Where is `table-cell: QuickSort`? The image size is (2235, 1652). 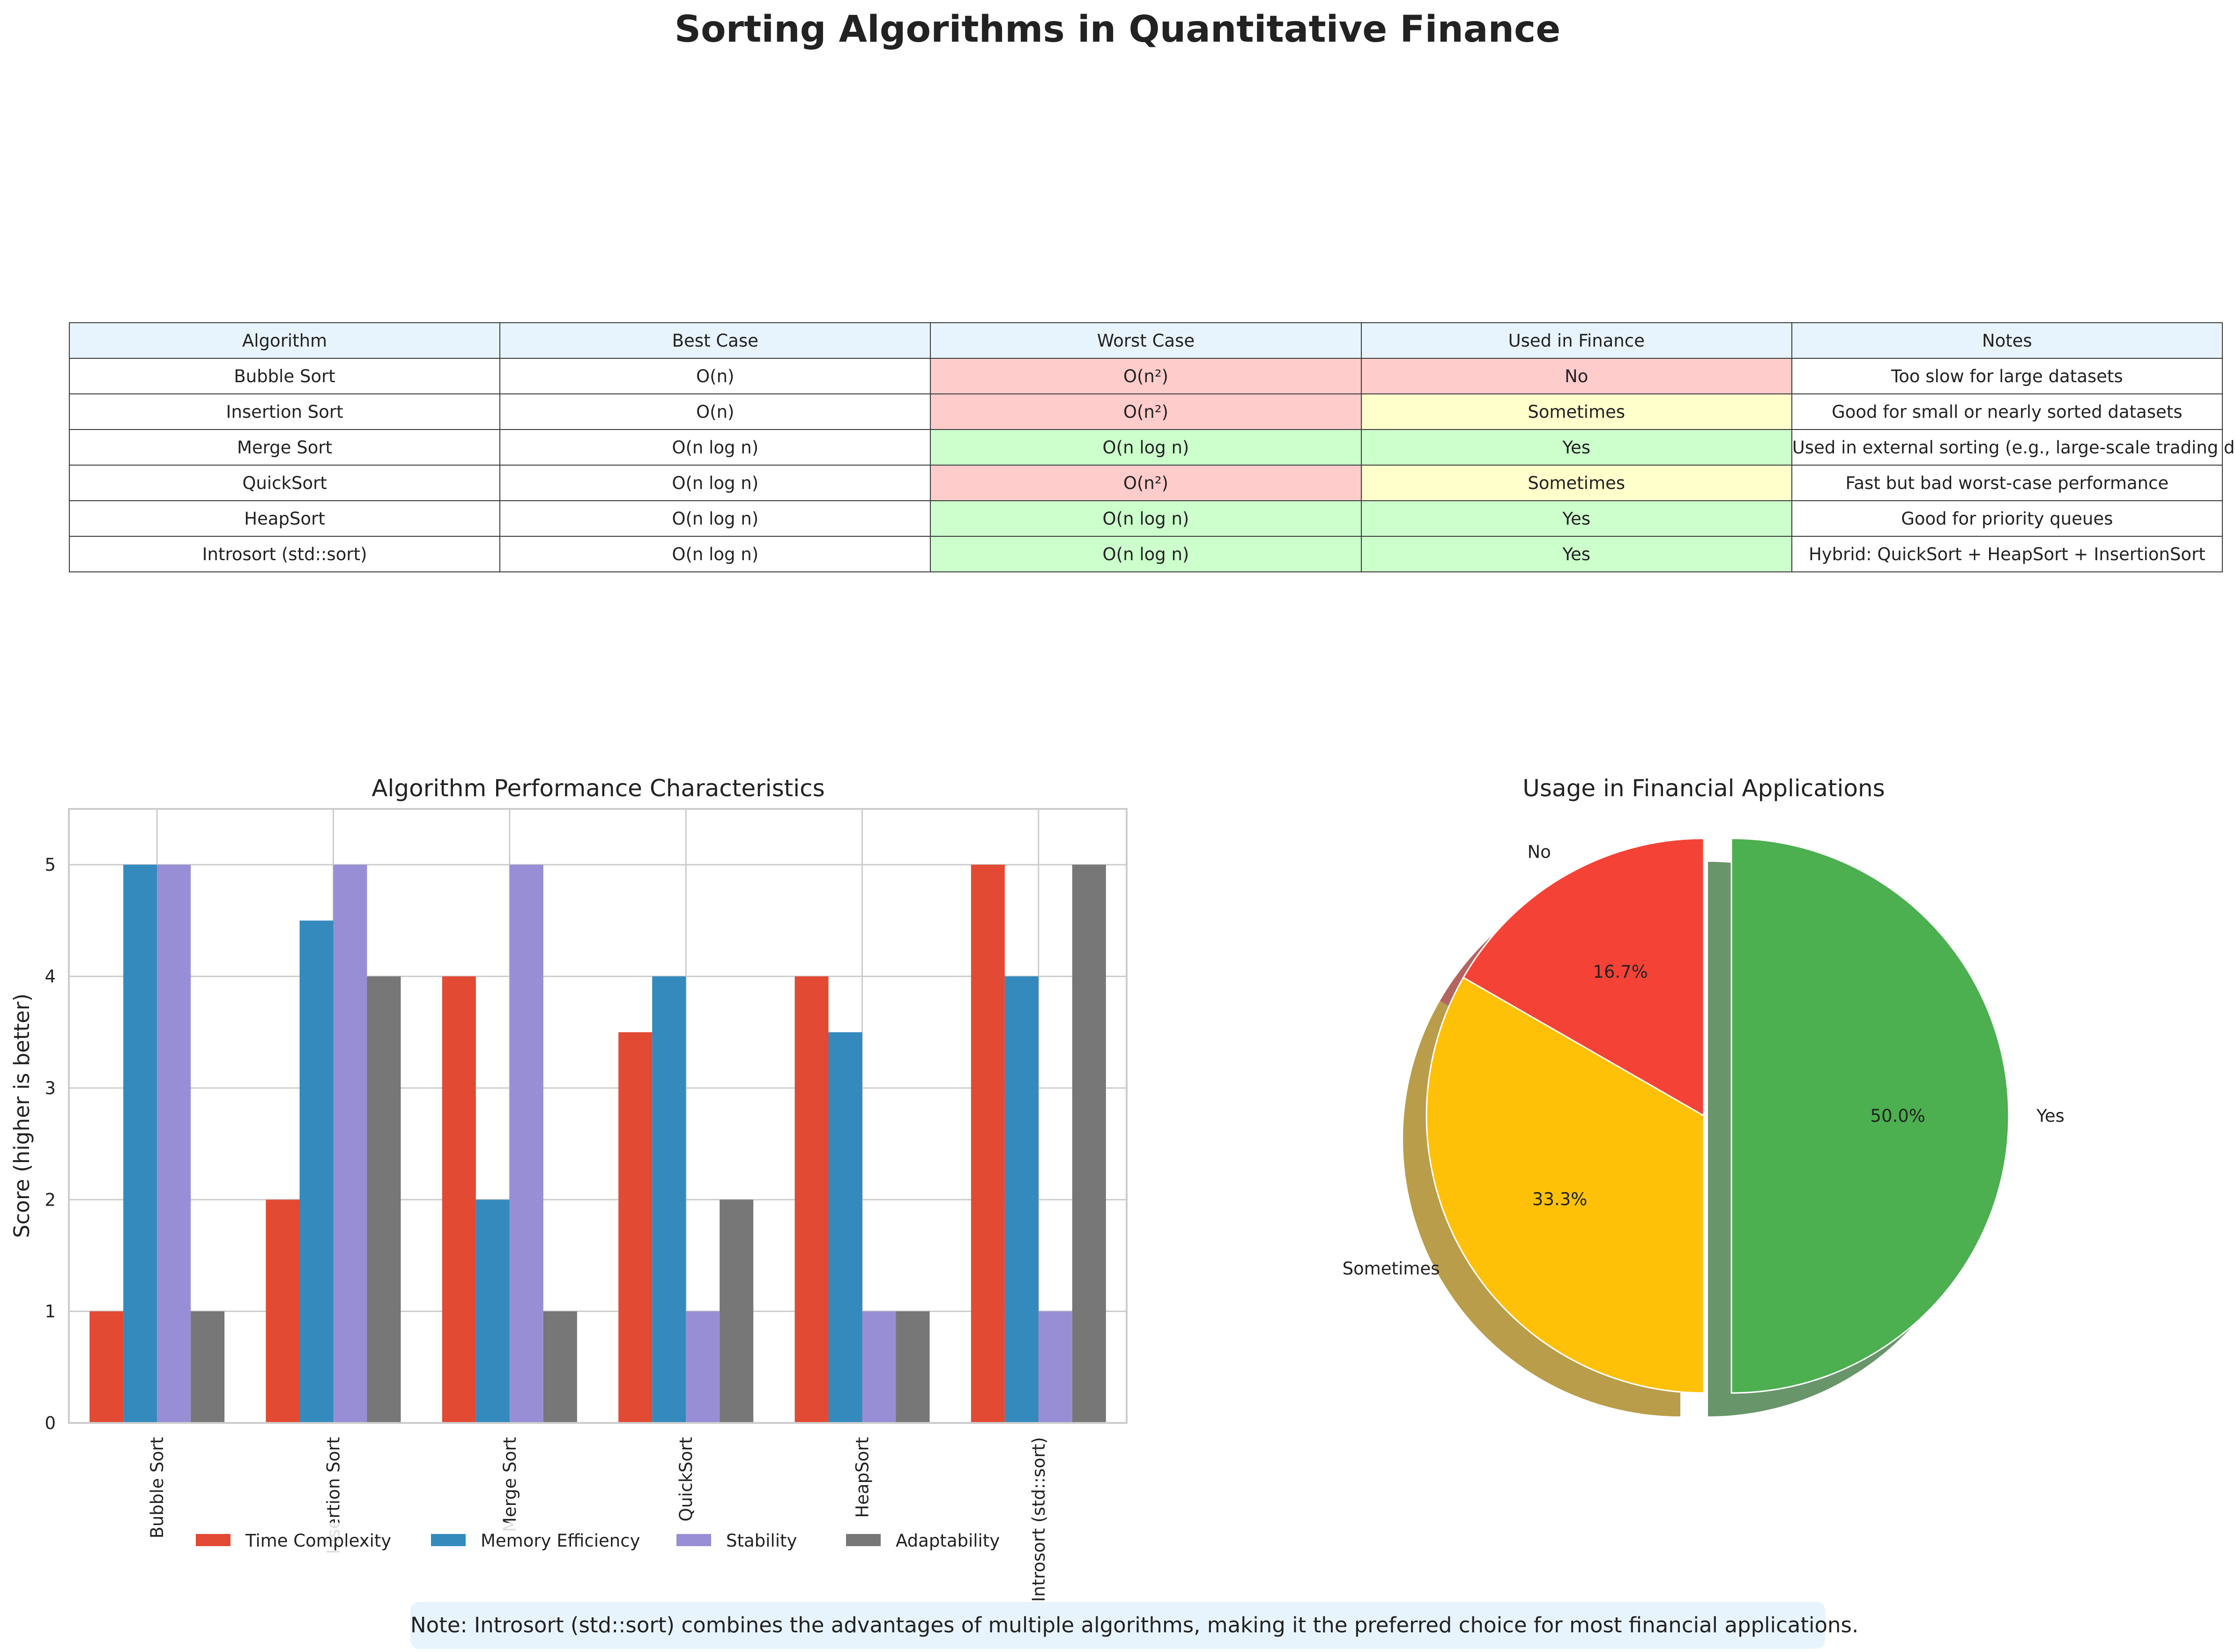 table-cell: QuickSort is located at coordinates (285, 483).